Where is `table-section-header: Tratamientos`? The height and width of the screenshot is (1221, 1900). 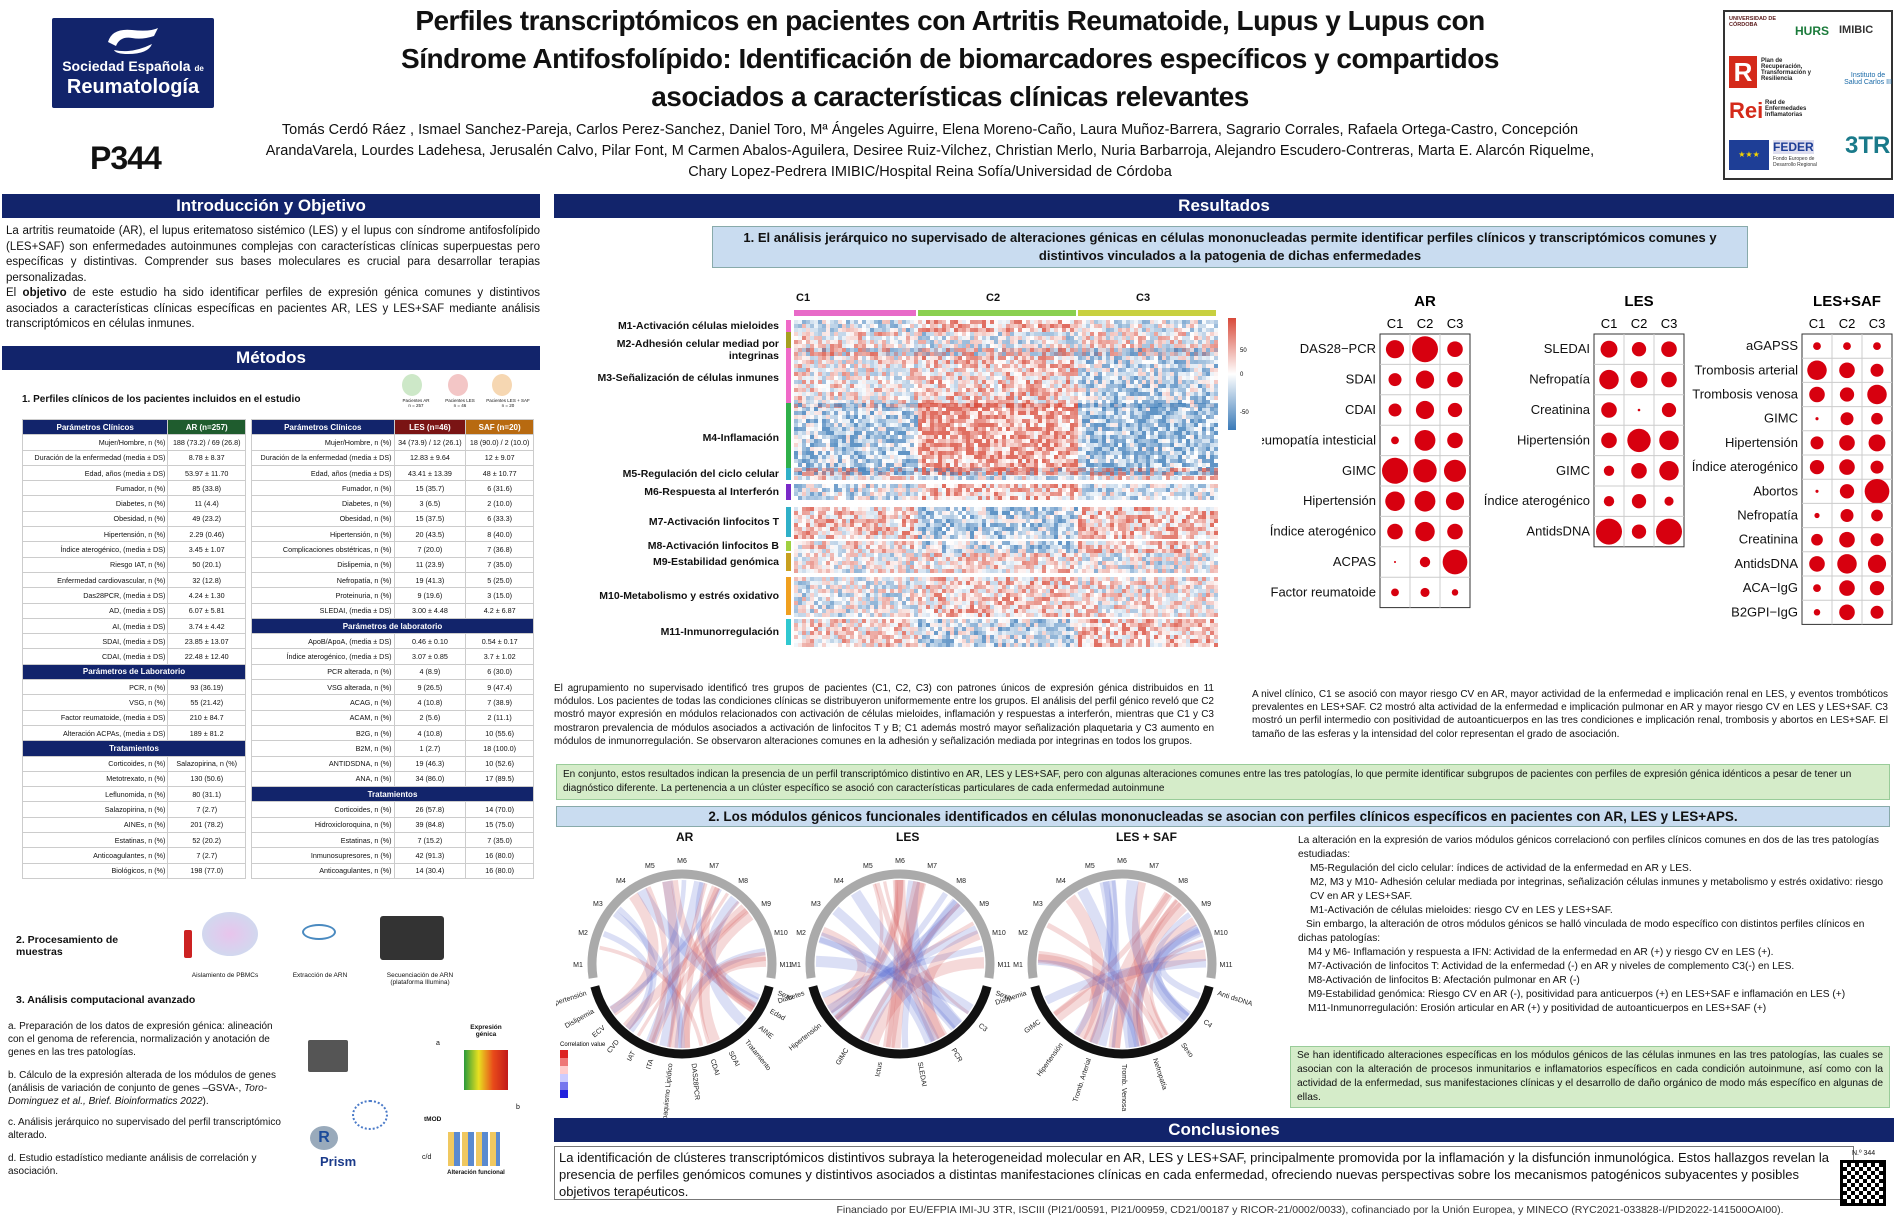
table-section-header: Tratamientos is located at coordinates (392, 794).